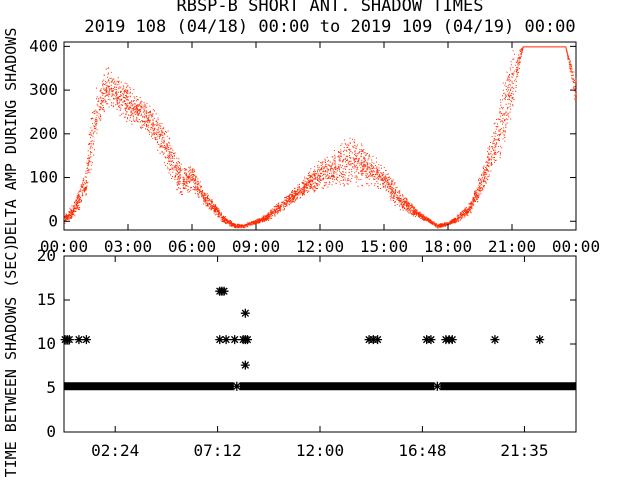 This screenshot has height=480, width=640. What do you see at coordinates (43, 45) in the screenshot?
I see `top-y-tick-label: 400` at bounding box center [43, 45].